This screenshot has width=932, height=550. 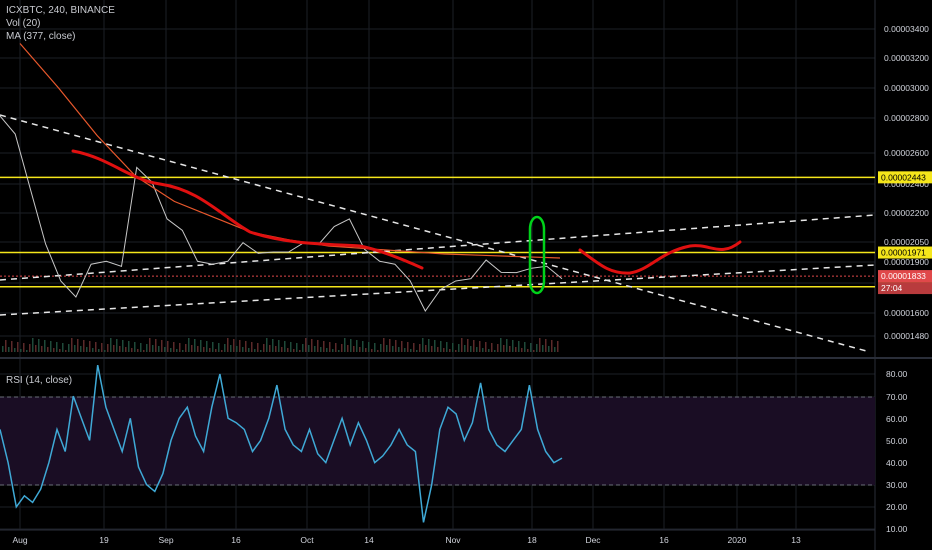 I want to click on price-tick-label: 0.00002050, so click(x=906, y=242).